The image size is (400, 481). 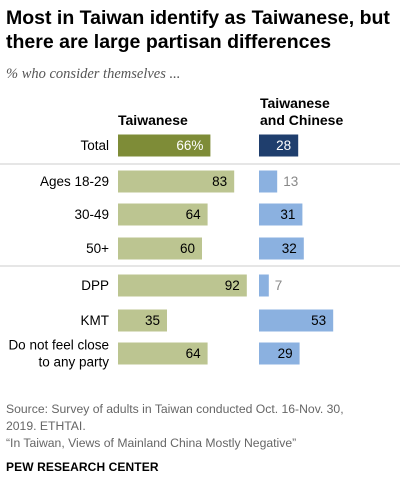 What do you see at coordinates (94, 145) in the screenshot?
I see `category-label: Total` at bounding box center [94, 145].